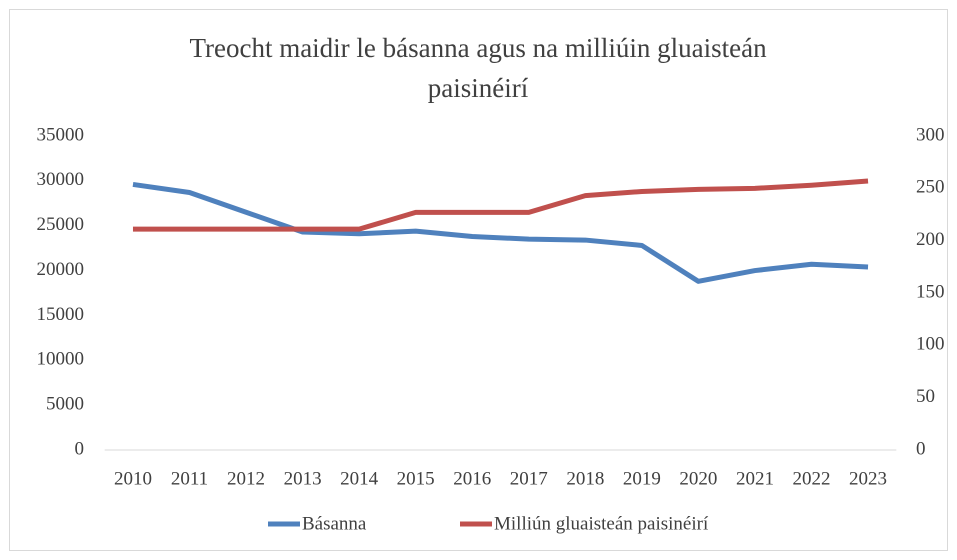 The width and height of the screenshot is (957, 560). I want to click on y2-tick-label: 300, so click(930, 134).